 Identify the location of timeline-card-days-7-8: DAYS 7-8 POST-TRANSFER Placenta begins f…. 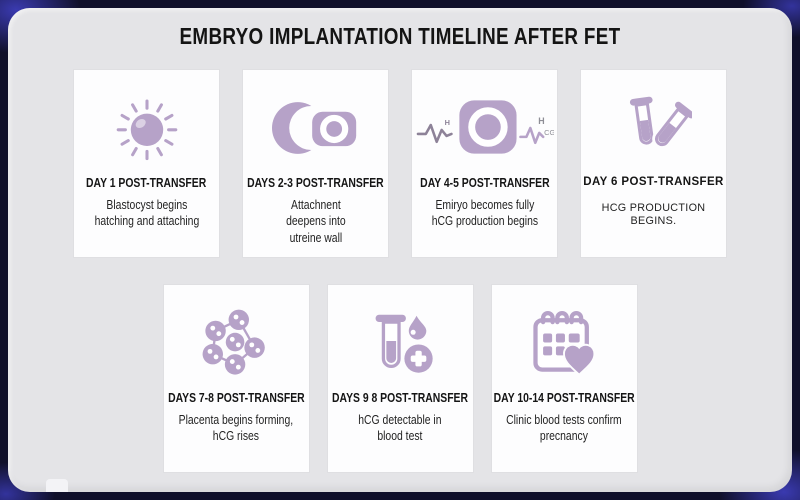
(236, 379).